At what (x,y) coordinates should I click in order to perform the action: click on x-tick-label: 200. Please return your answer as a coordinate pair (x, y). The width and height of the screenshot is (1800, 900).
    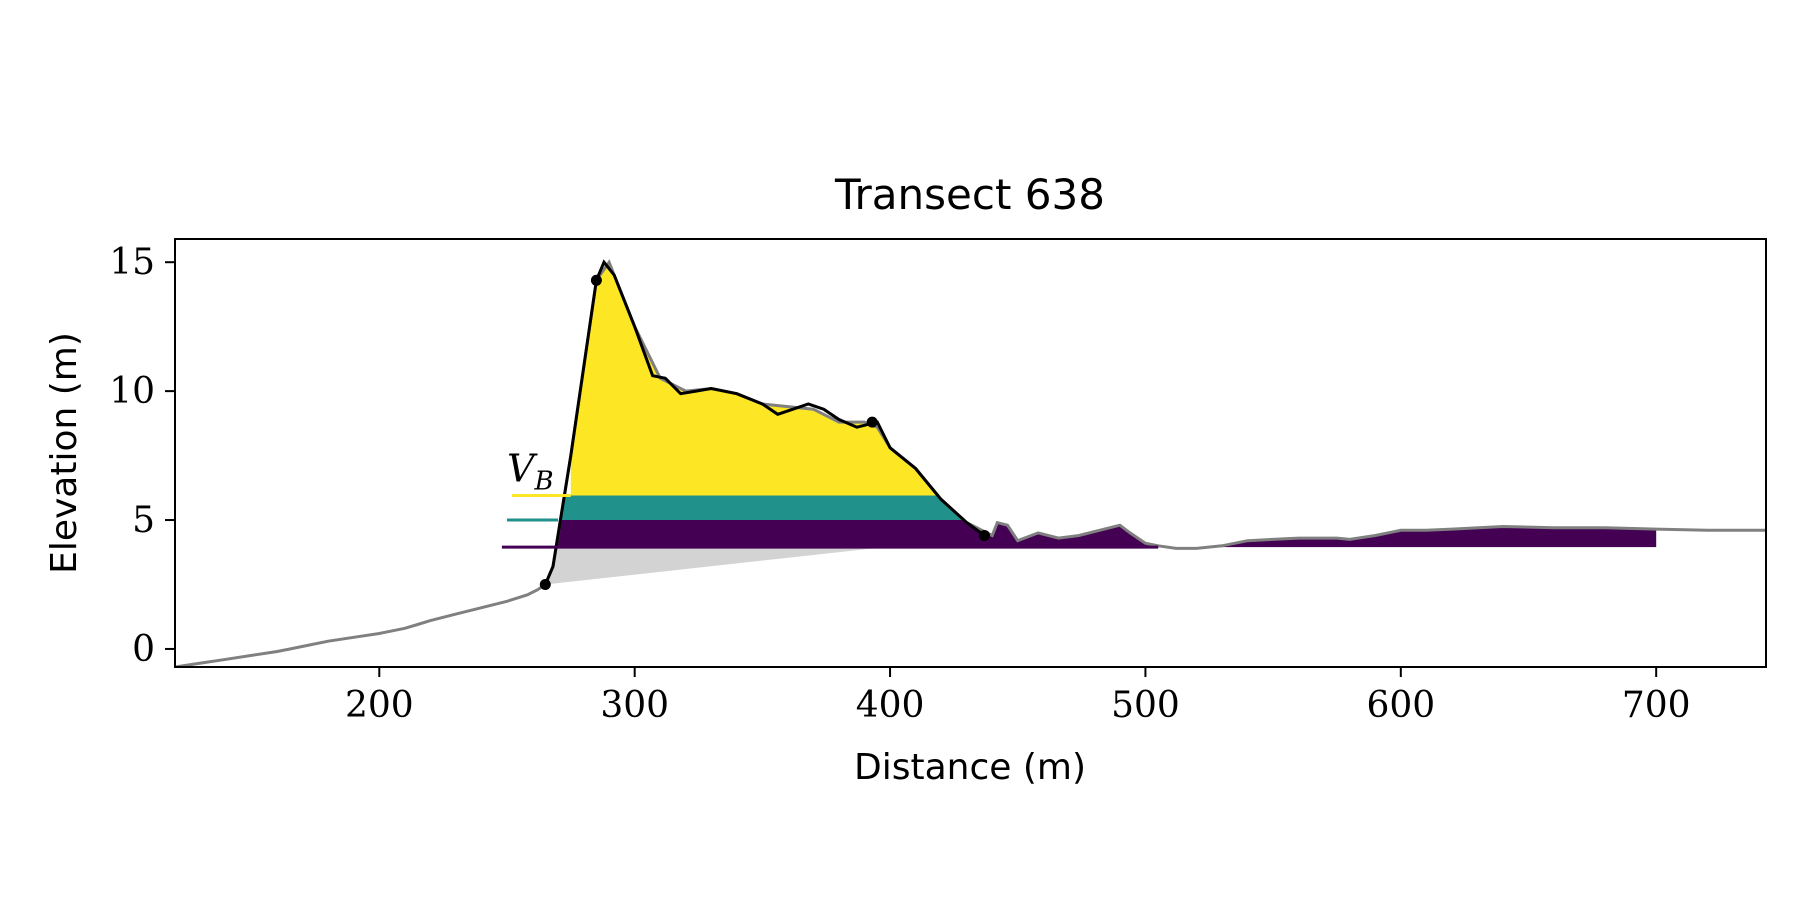
    Looking at the image, I should click on (379, 705).